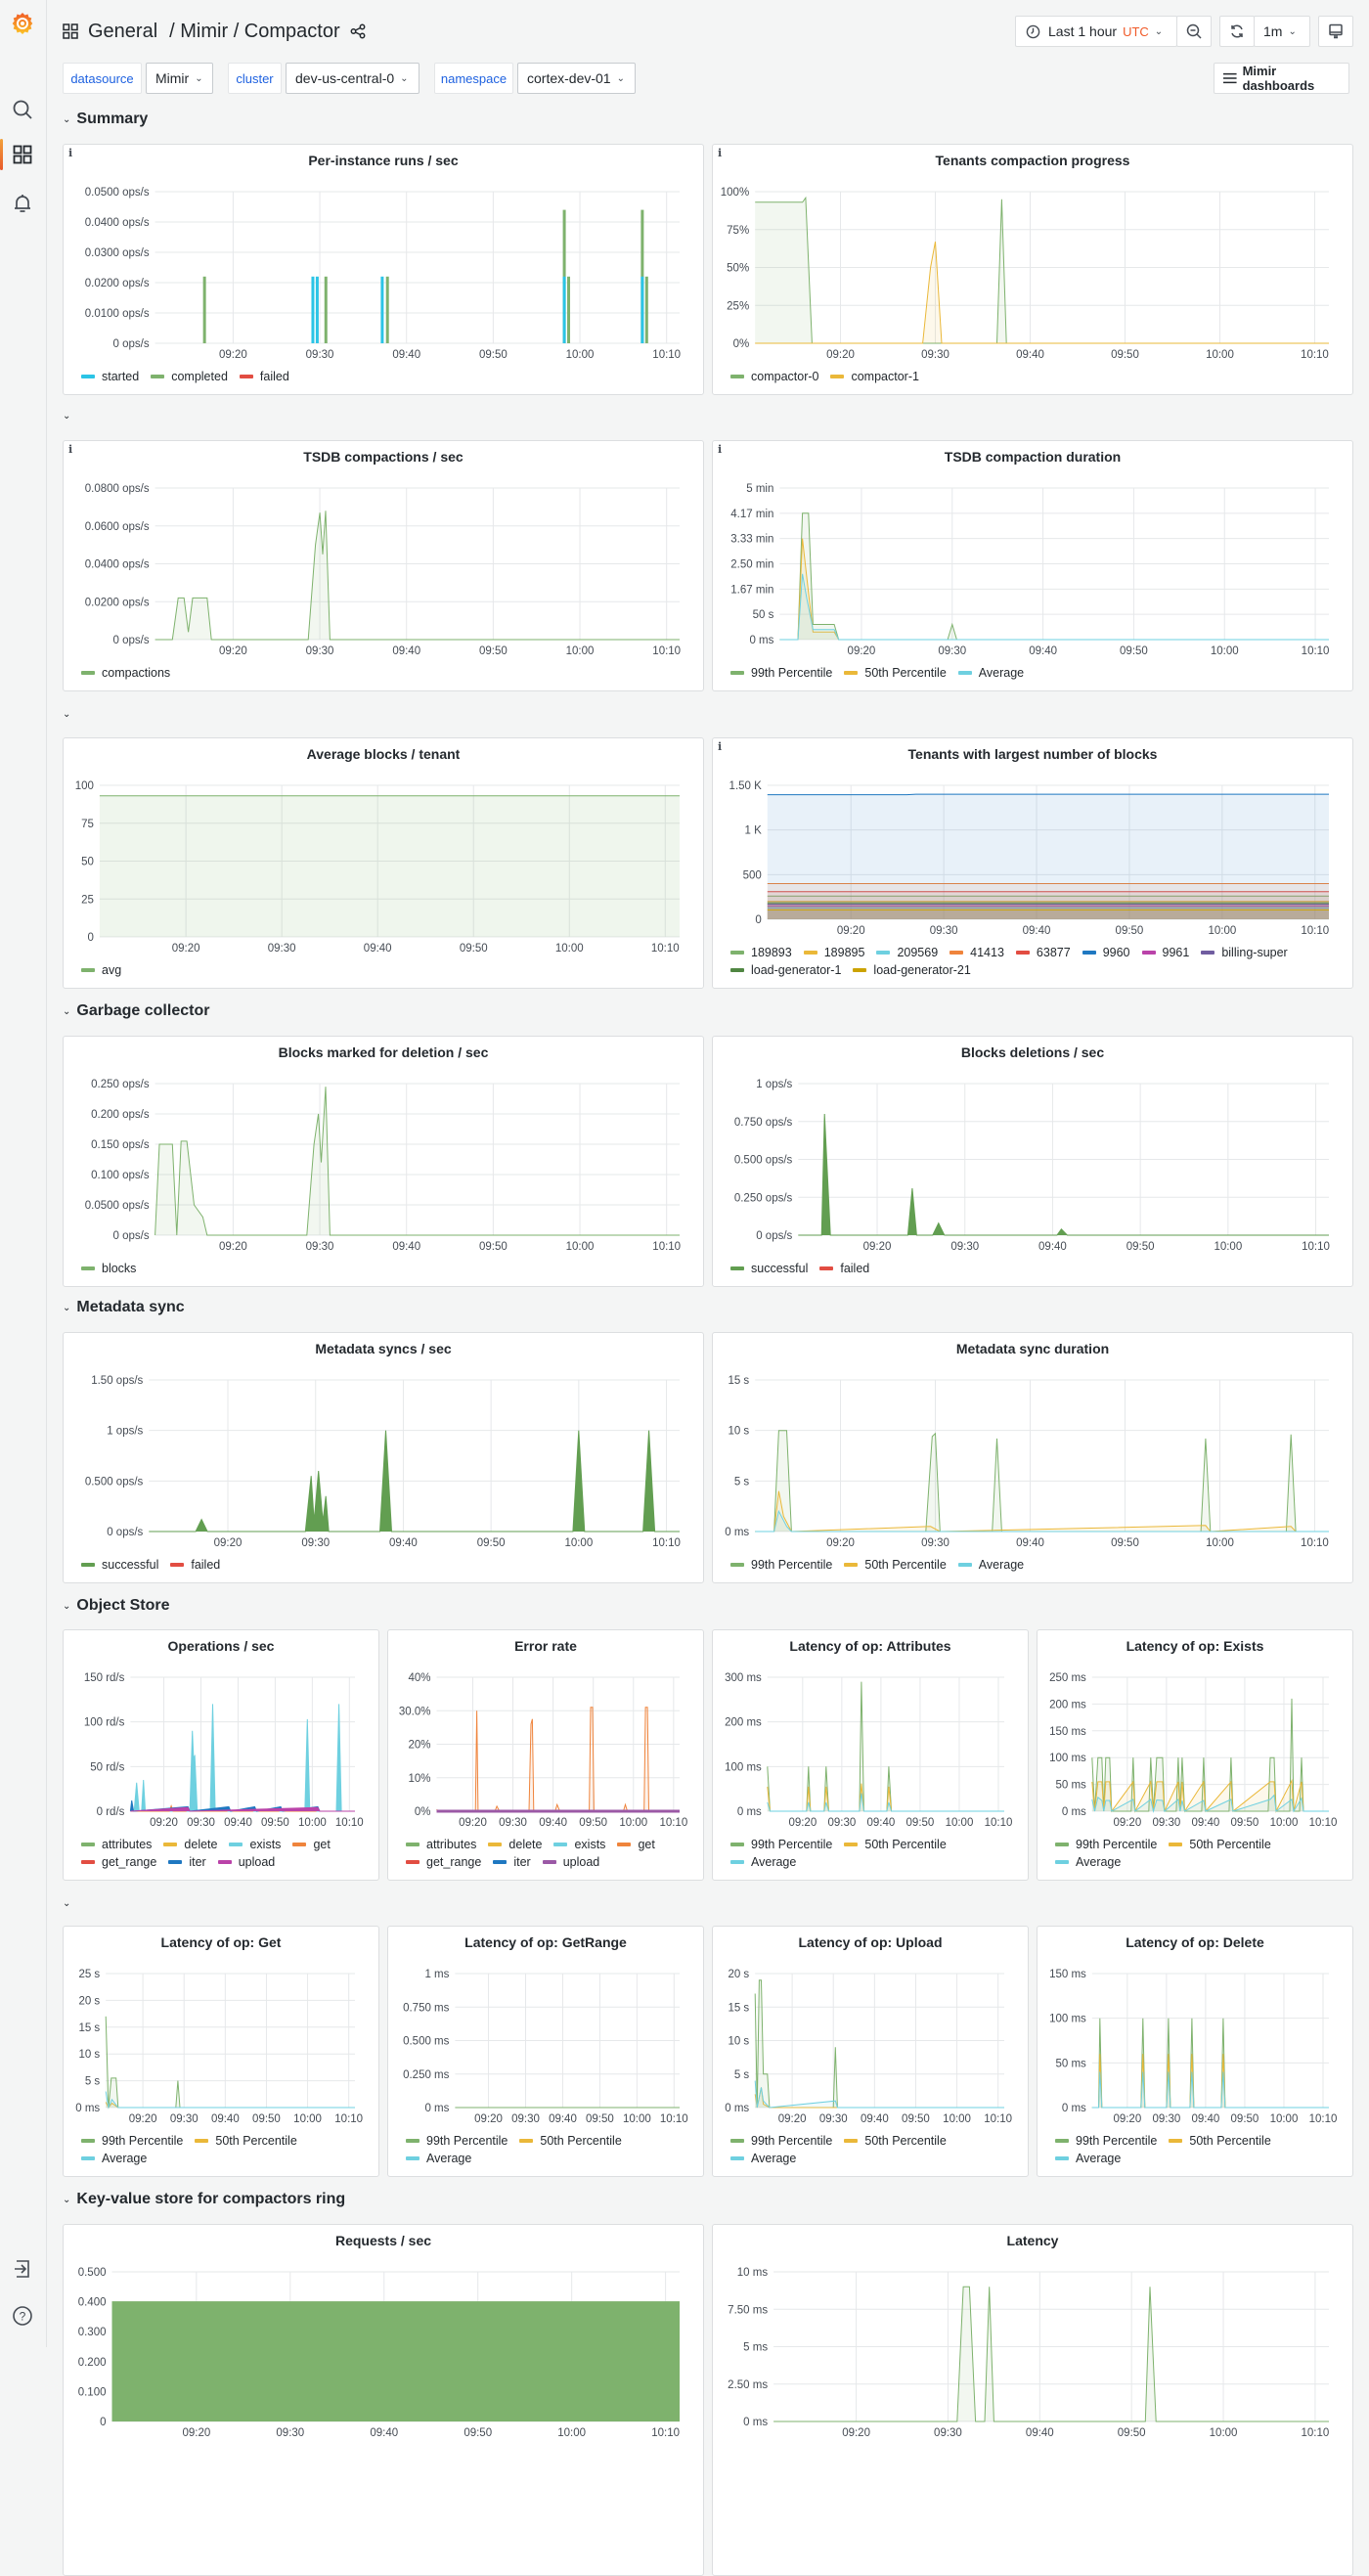 The height and width of the screenshot is (2576, 1369). What do you see at coordinates (1106, 952) in the screenshot?
I see `legend-item: 9960` at bounding box center [1106, 952].